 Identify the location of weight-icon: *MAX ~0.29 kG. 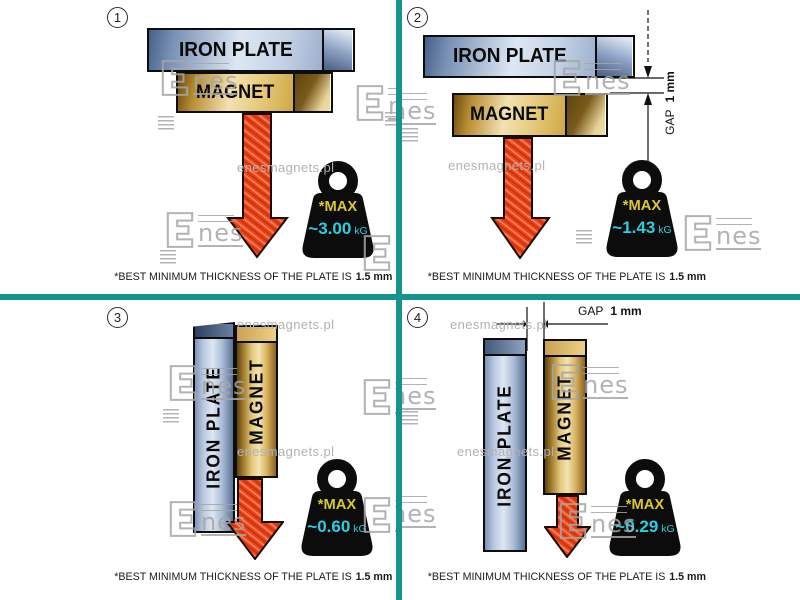
(645, 509).